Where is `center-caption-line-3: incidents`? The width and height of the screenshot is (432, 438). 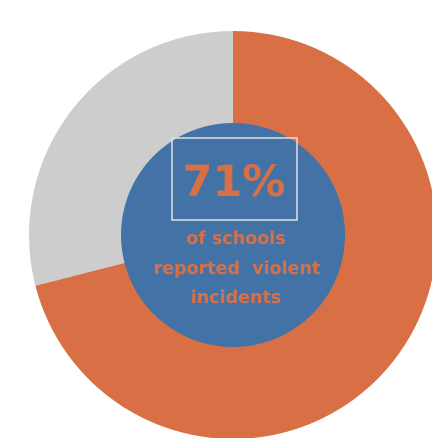 center-caption-line-3: incidents is located at coordinates (236, 298).